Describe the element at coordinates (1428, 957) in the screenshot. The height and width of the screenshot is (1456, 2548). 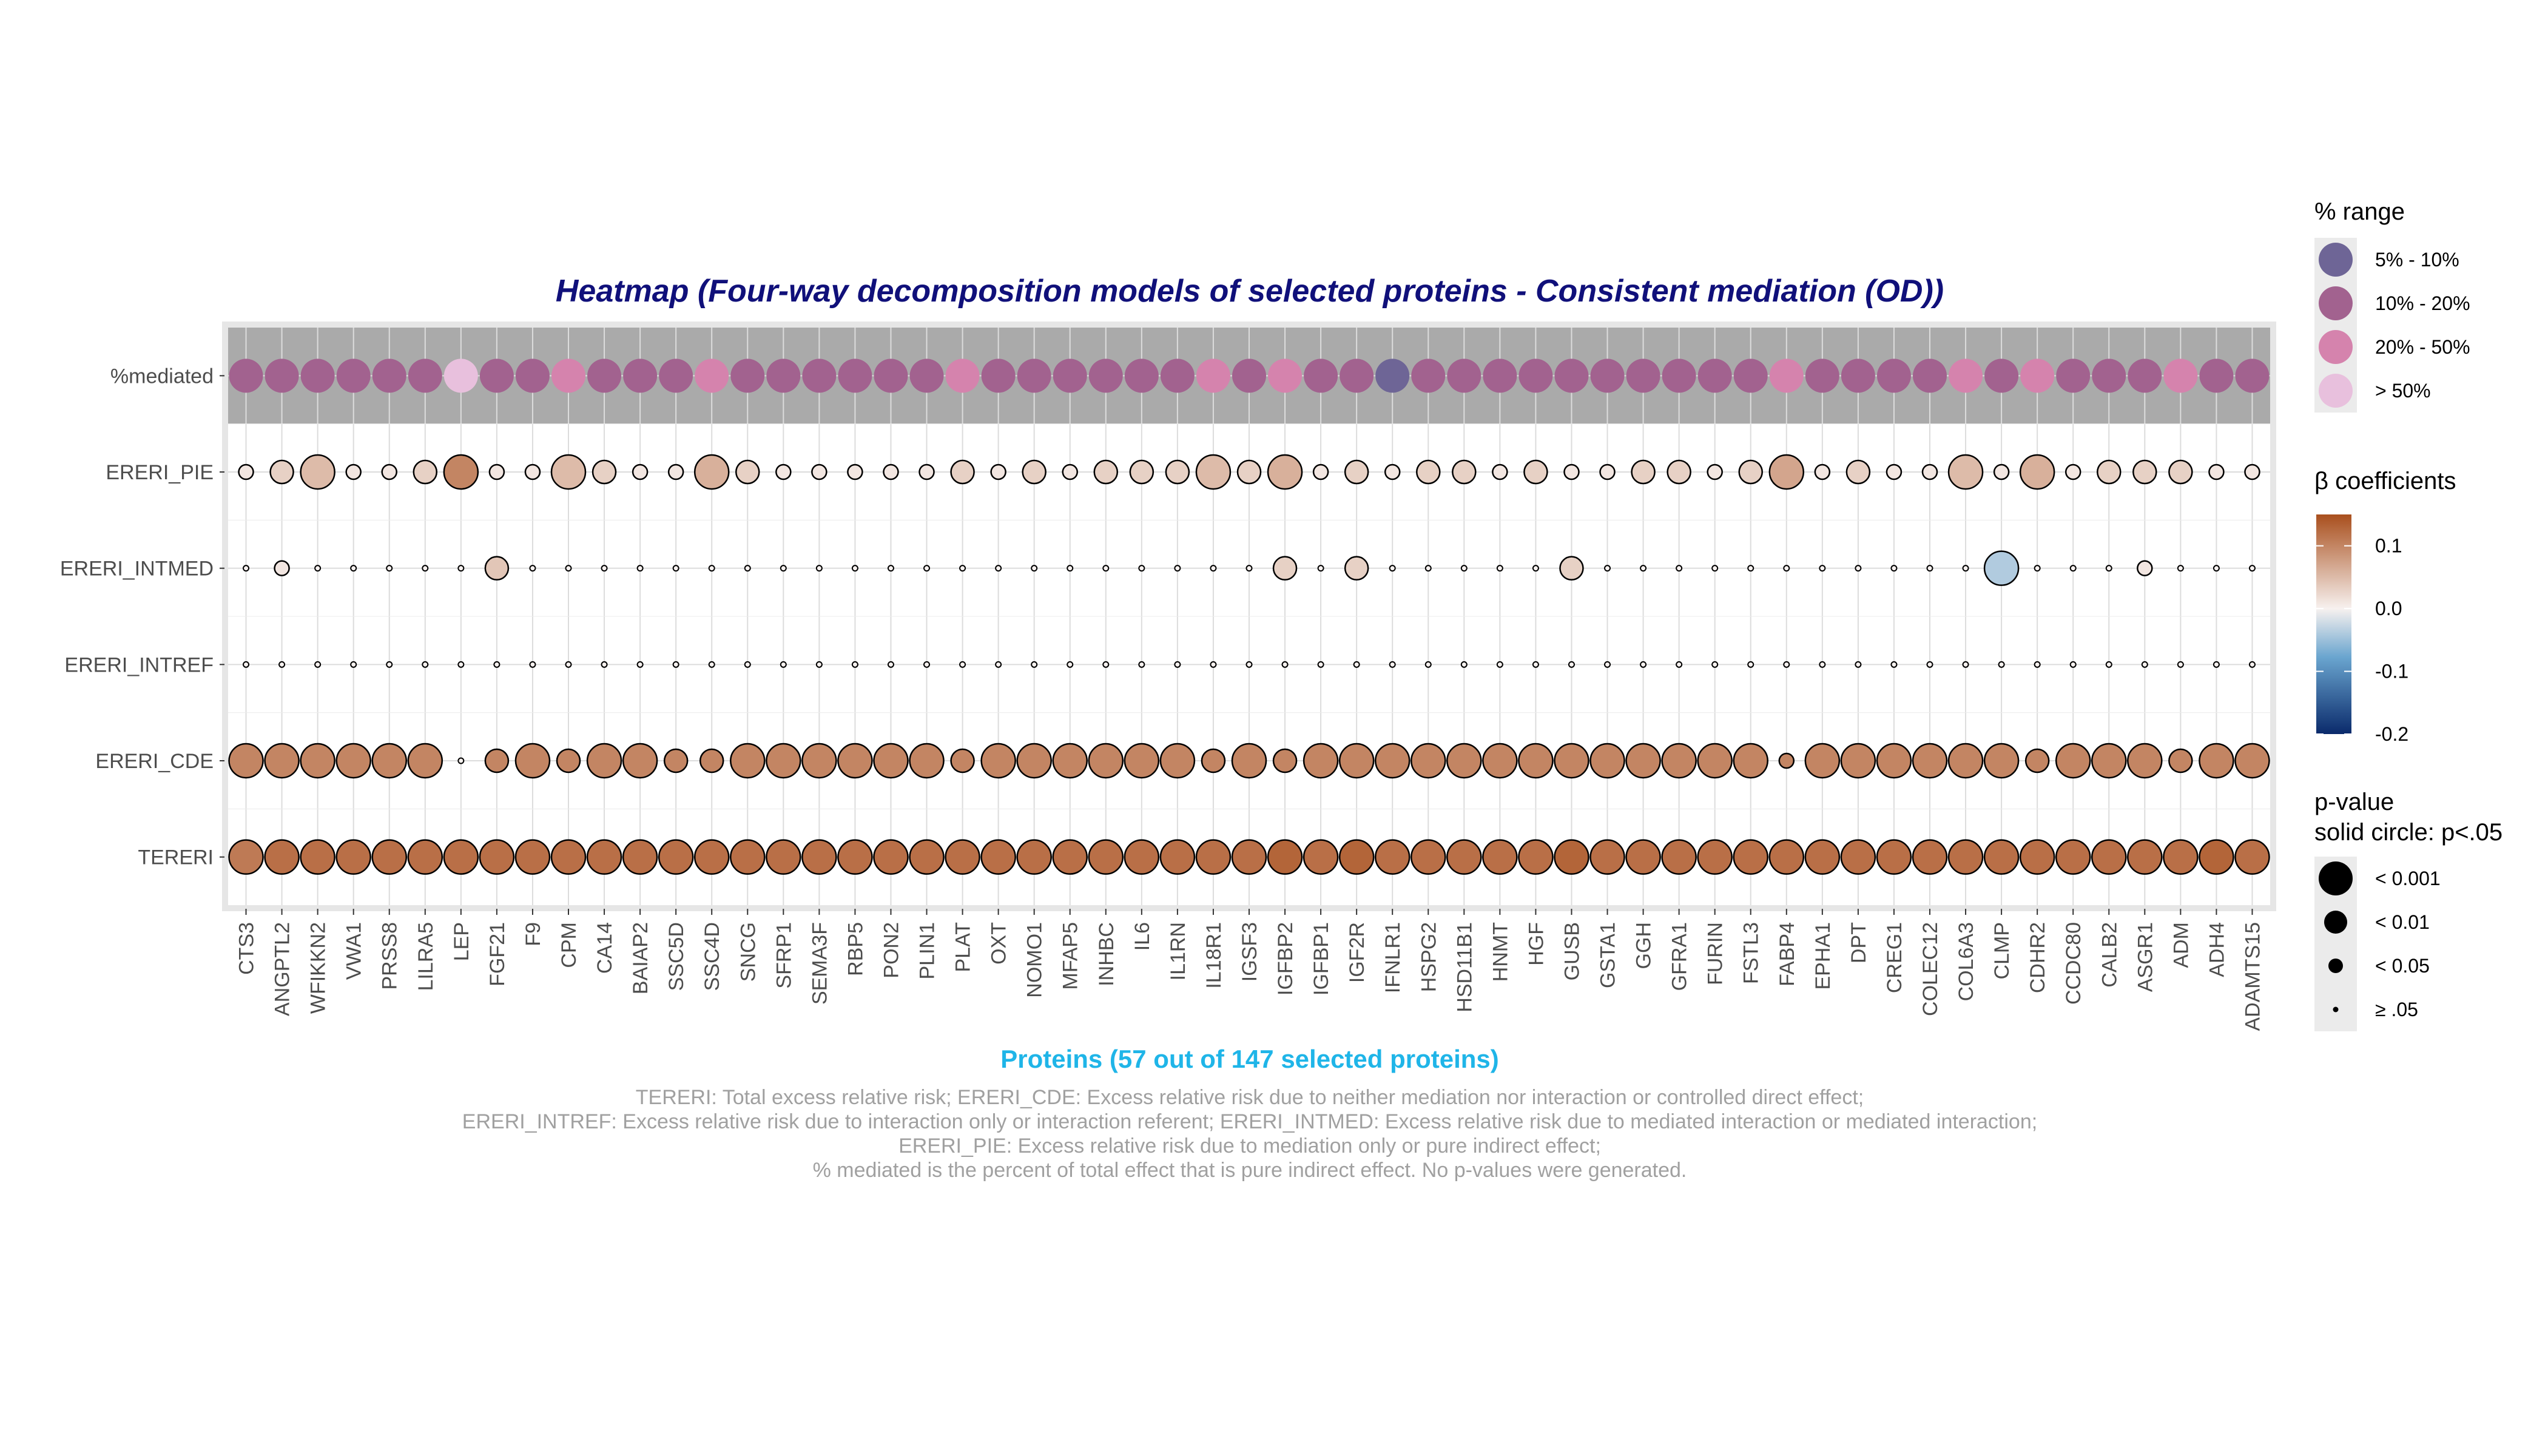
I see `x-tick-label: HSPG2` at that location.